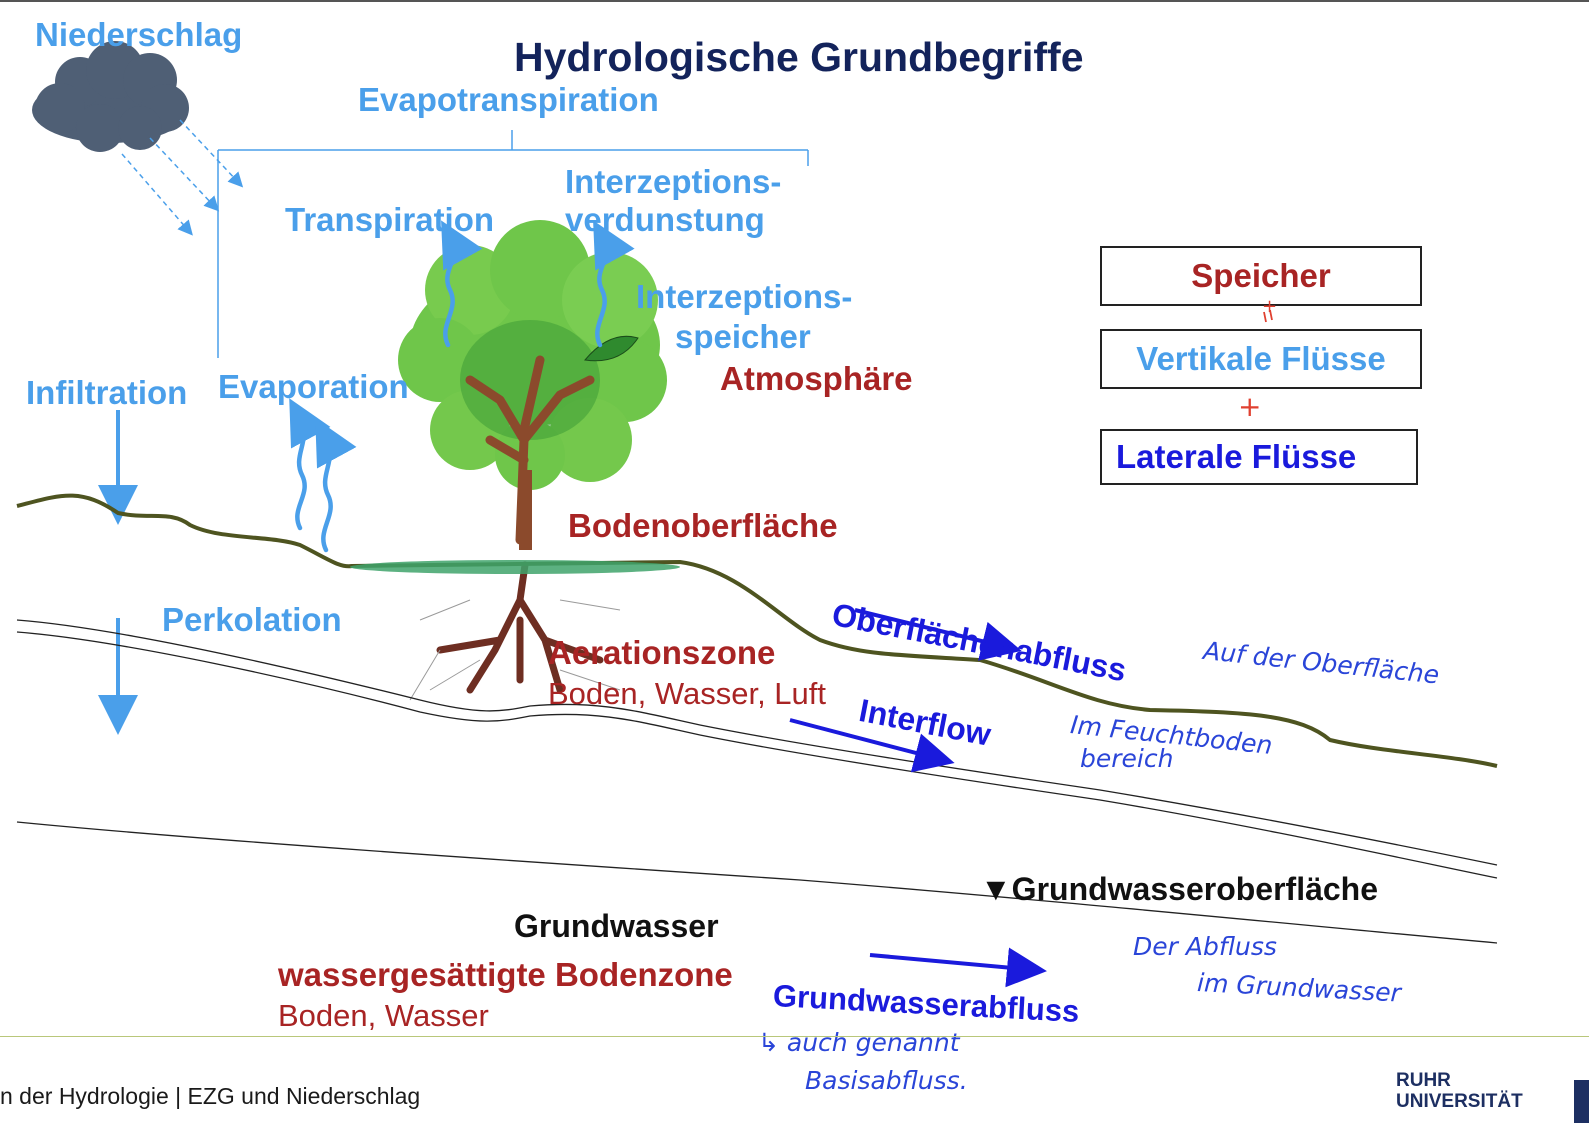 This screenshot has height=1123, width=1589. I want to click on tree-icon, so click(532, 460).